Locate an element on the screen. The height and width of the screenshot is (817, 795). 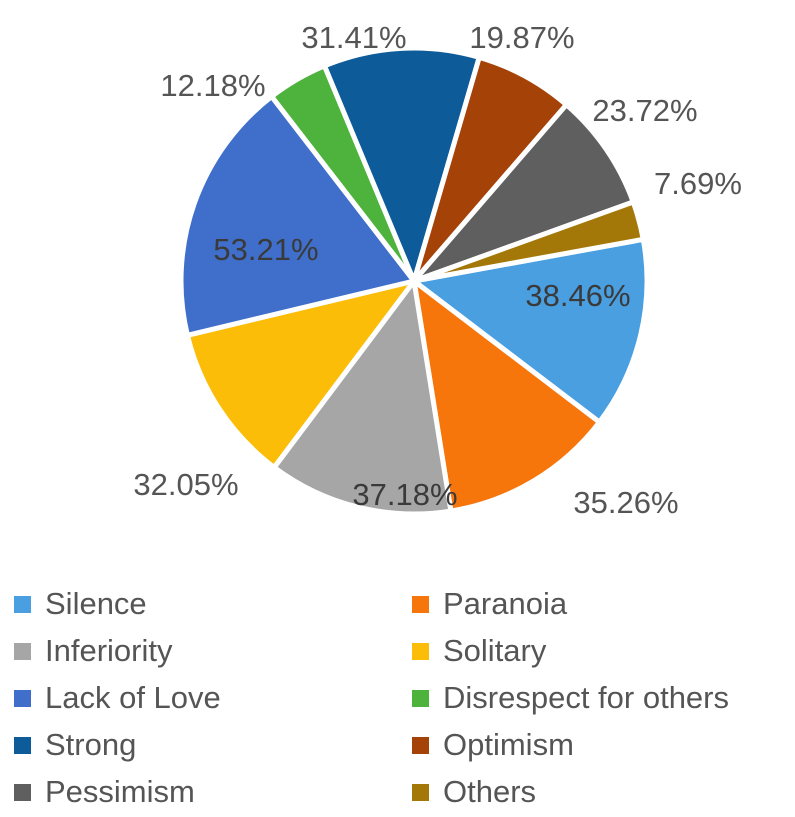
data-label-silence: 38.46% is located at coordinates (577, 295).